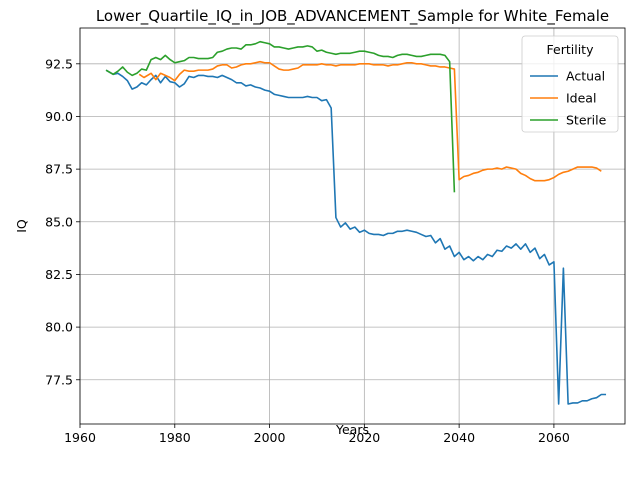 The height and width of the screenshot is (480, 640). I want to click on legend-label-sterile: Sterile, so click(586, 120).